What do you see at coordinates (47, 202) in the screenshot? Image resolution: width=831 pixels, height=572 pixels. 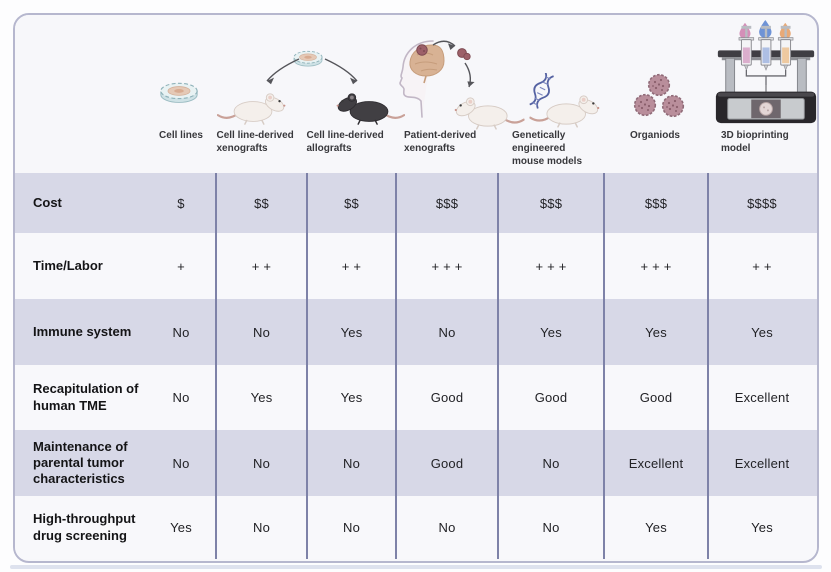 I see `row-label: Cost` at bounding box center [47, 202].